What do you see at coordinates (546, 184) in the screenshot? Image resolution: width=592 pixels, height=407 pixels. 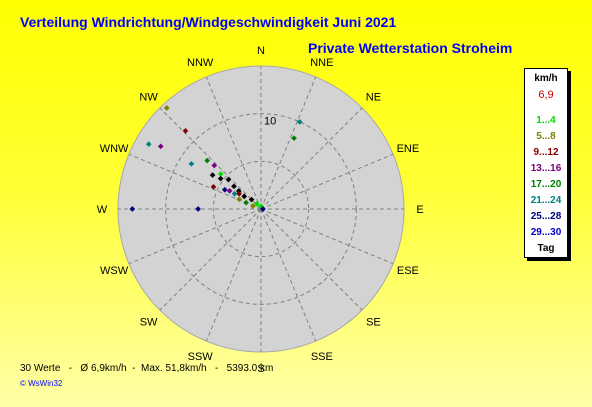 I see `legend-class-5: 17...20` at bounding box center [546, 184].